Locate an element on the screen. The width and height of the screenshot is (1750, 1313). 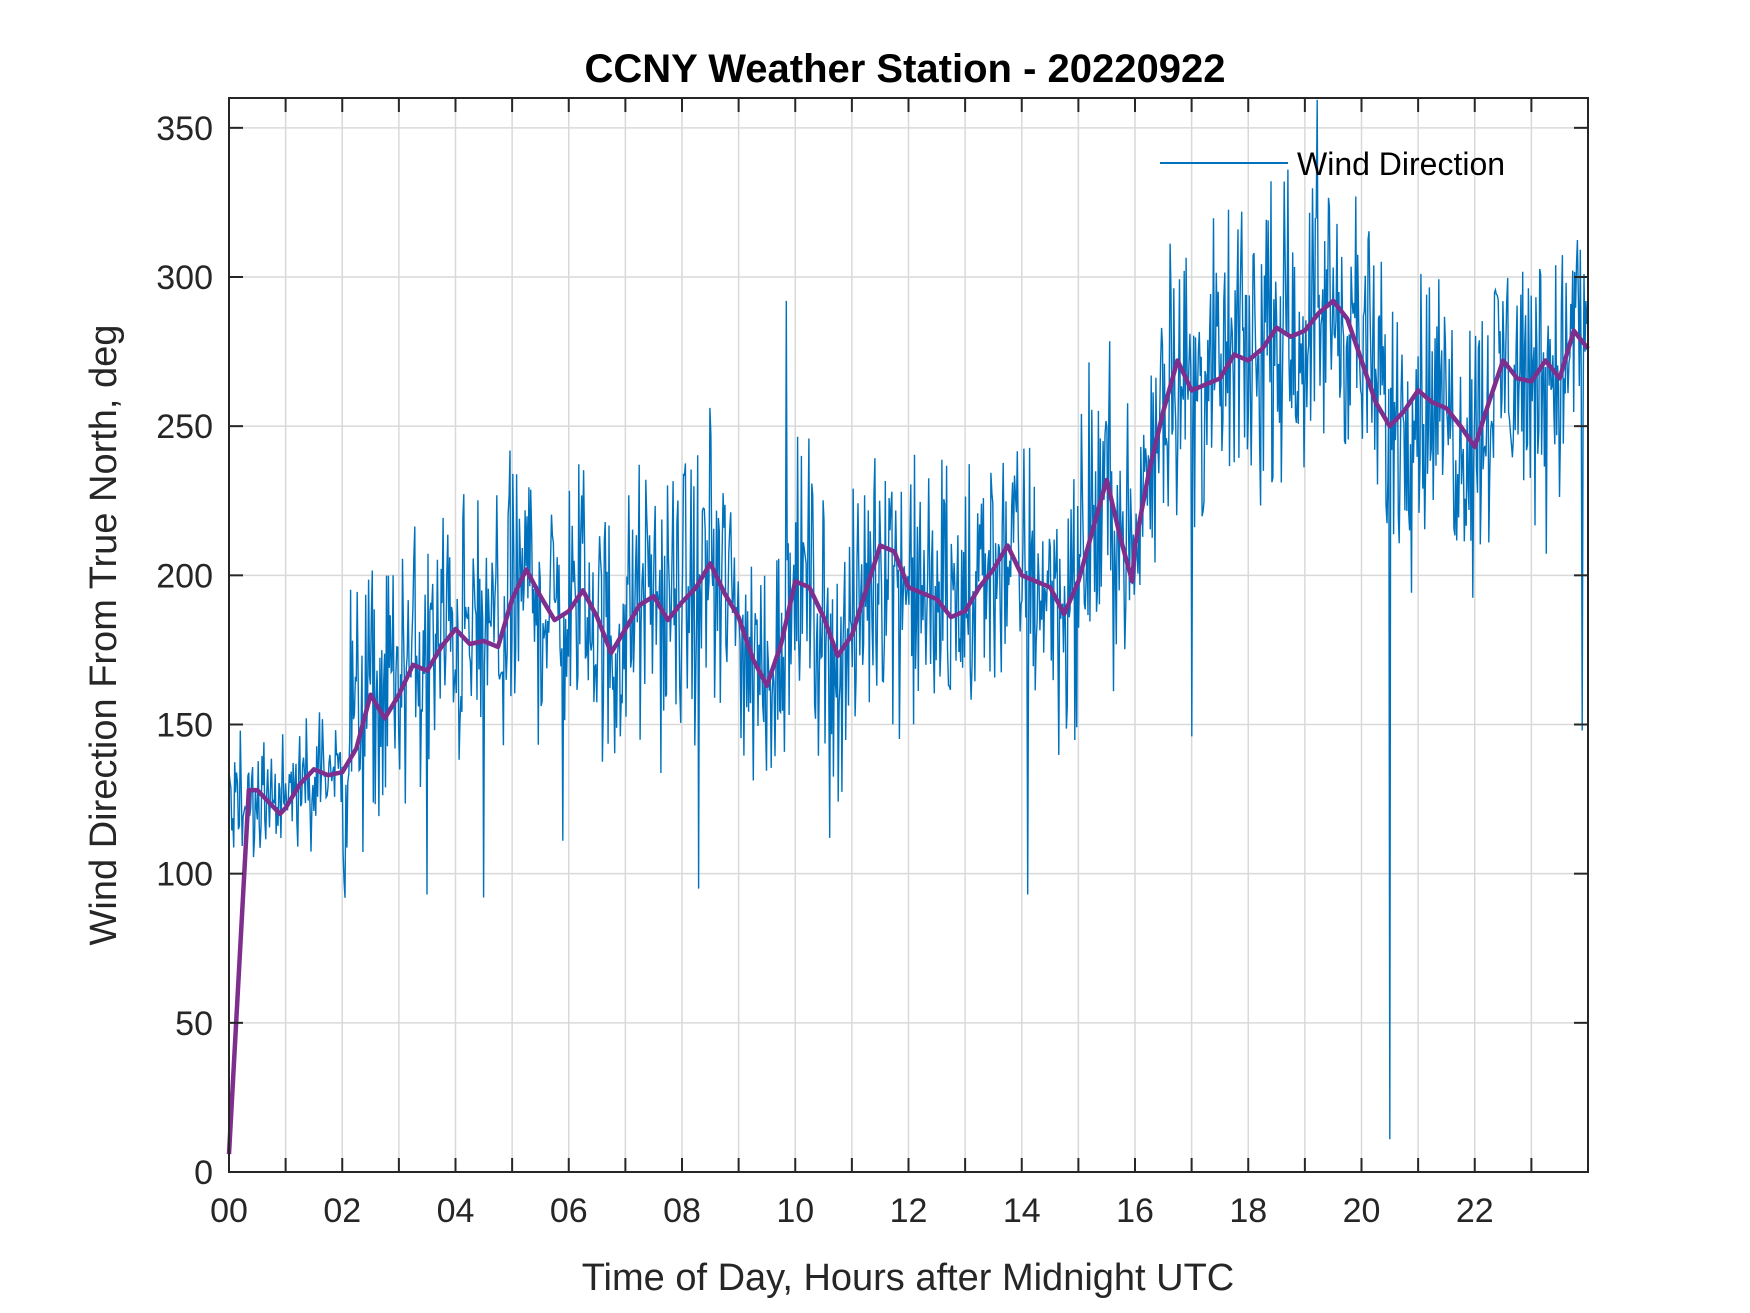
y-tick-labels: 0 50 100 150 200 250 300 350 is located at coordinates (184, 651).